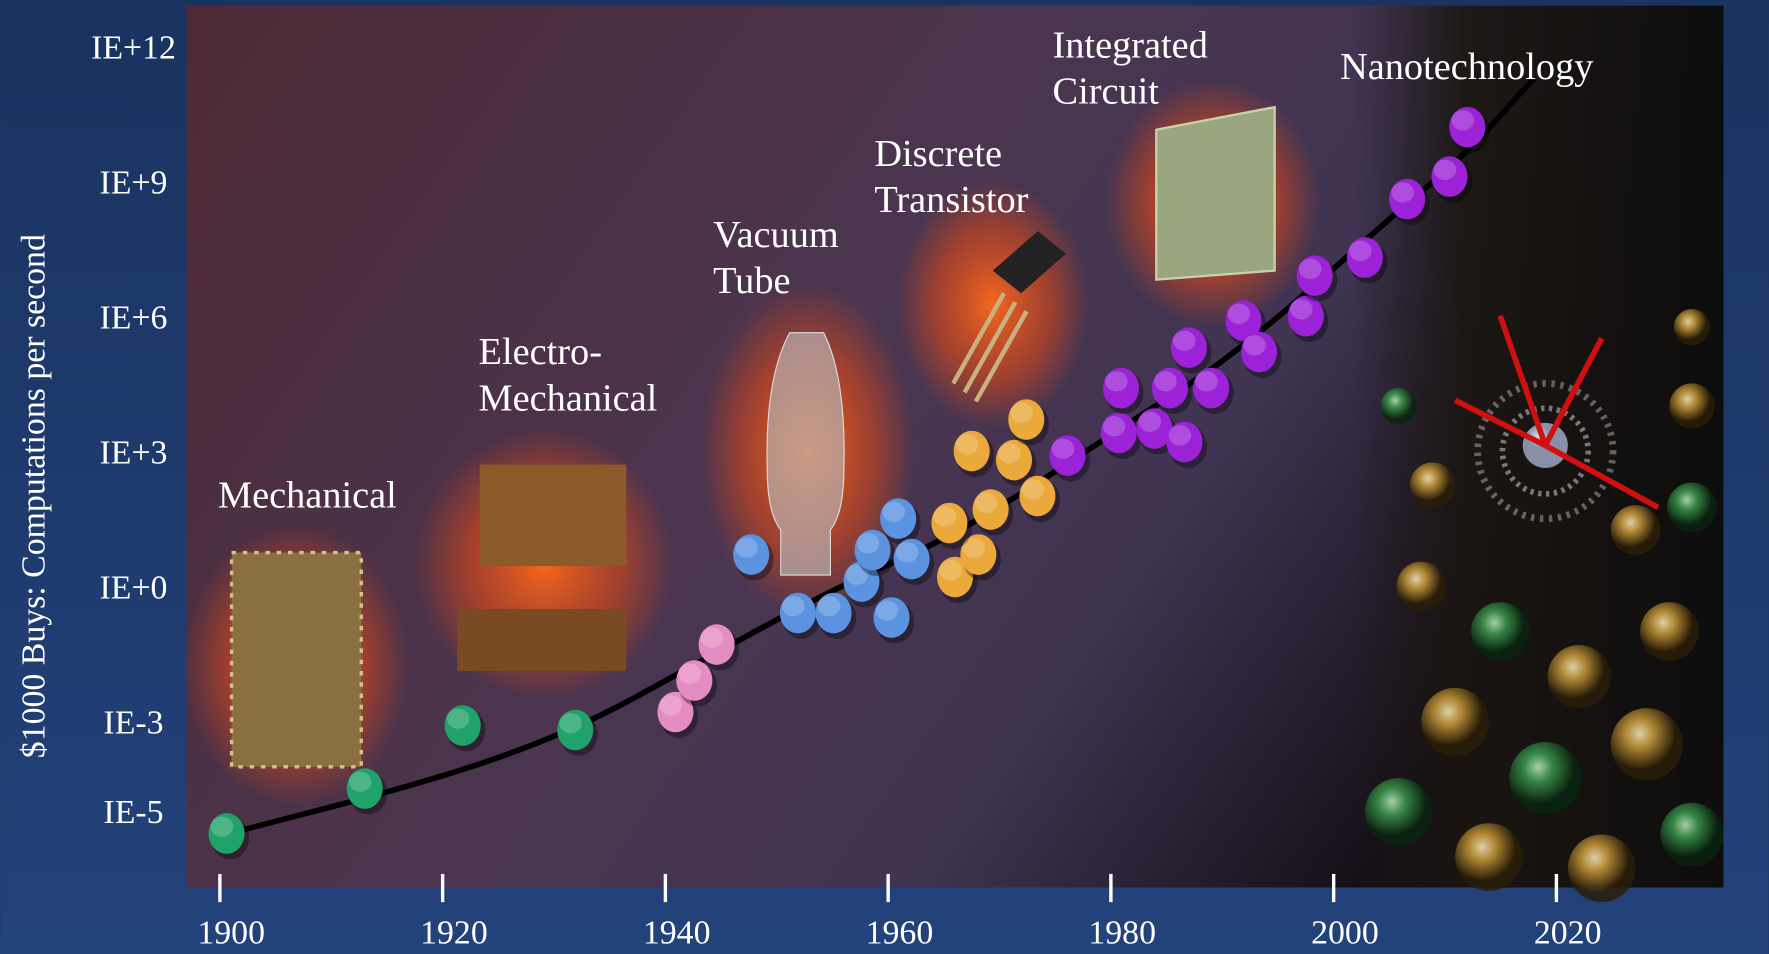 The image size is (1769, 954). What do you see at coordinates (1122, 933) in the screenshot?
I see `x-tick-label: 1980` at bounding box center [1122, 933].